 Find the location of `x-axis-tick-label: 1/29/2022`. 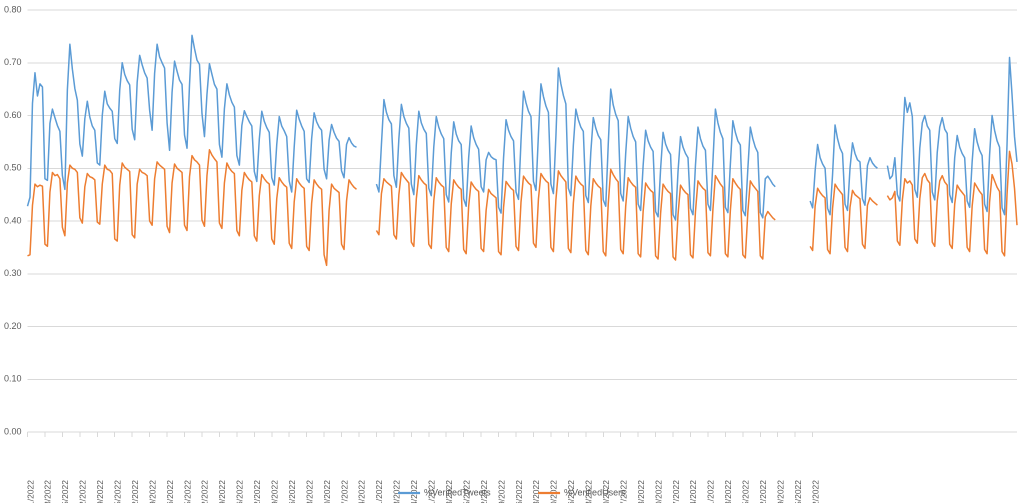

x-axis-tick-label: 1/29/2022 is located at coordinates (100, 491).